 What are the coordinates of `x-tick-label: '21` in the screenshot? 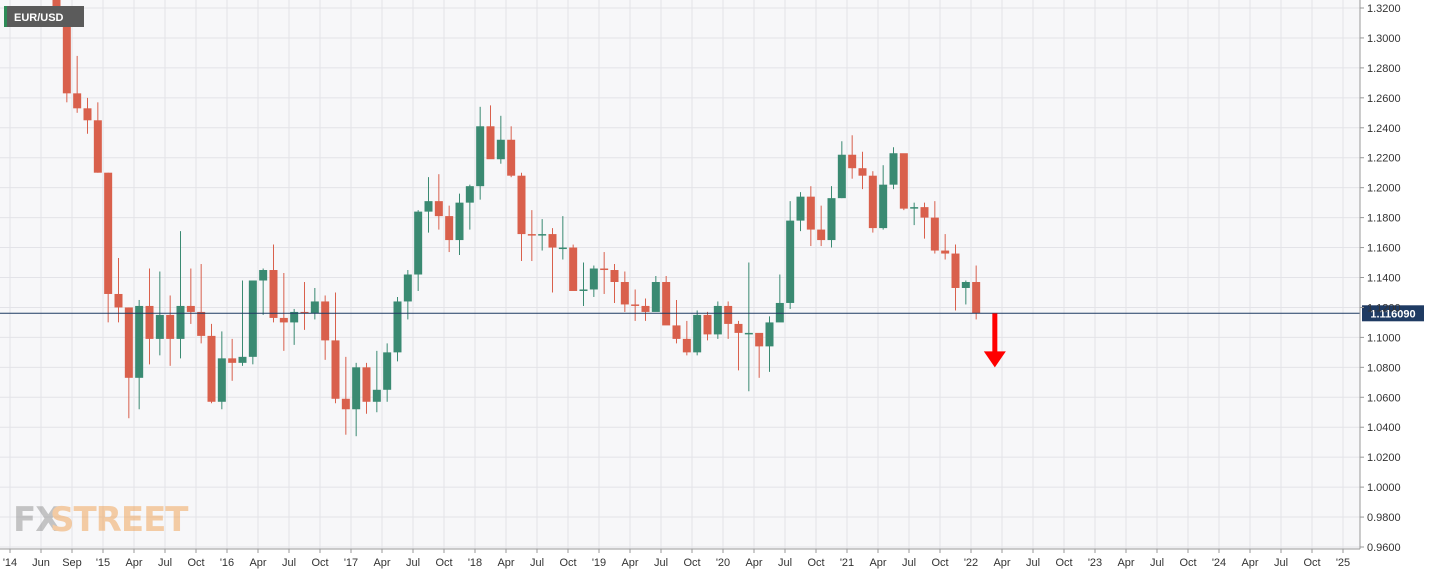 It's located at (847, 563).